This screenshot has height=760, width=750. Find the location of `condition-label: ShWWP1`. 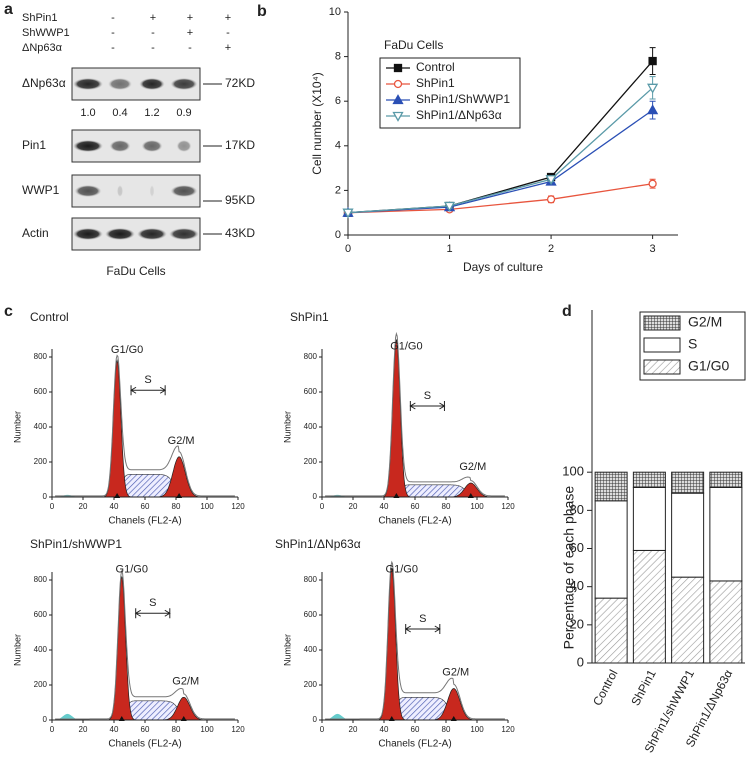

condition-label: ShWWP1 is located at coordinates (46, 33).